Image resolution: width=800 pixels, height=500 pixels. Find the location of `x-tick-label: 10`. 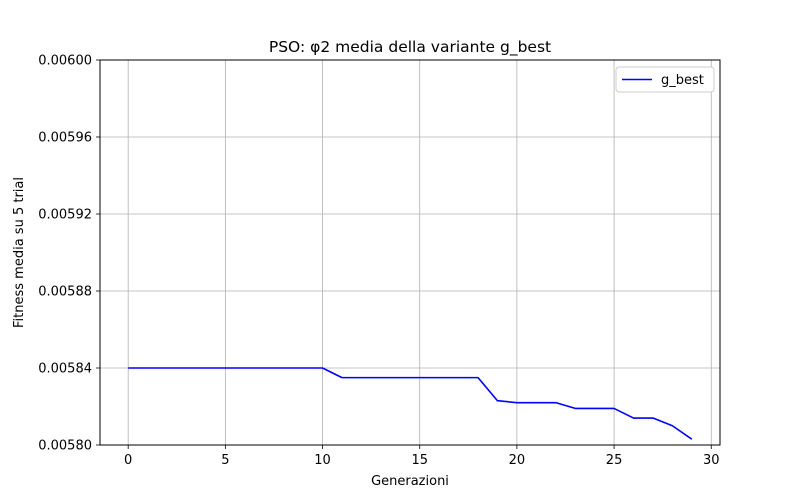

x-tick-label: 10 is located at coordinates (322, 460).